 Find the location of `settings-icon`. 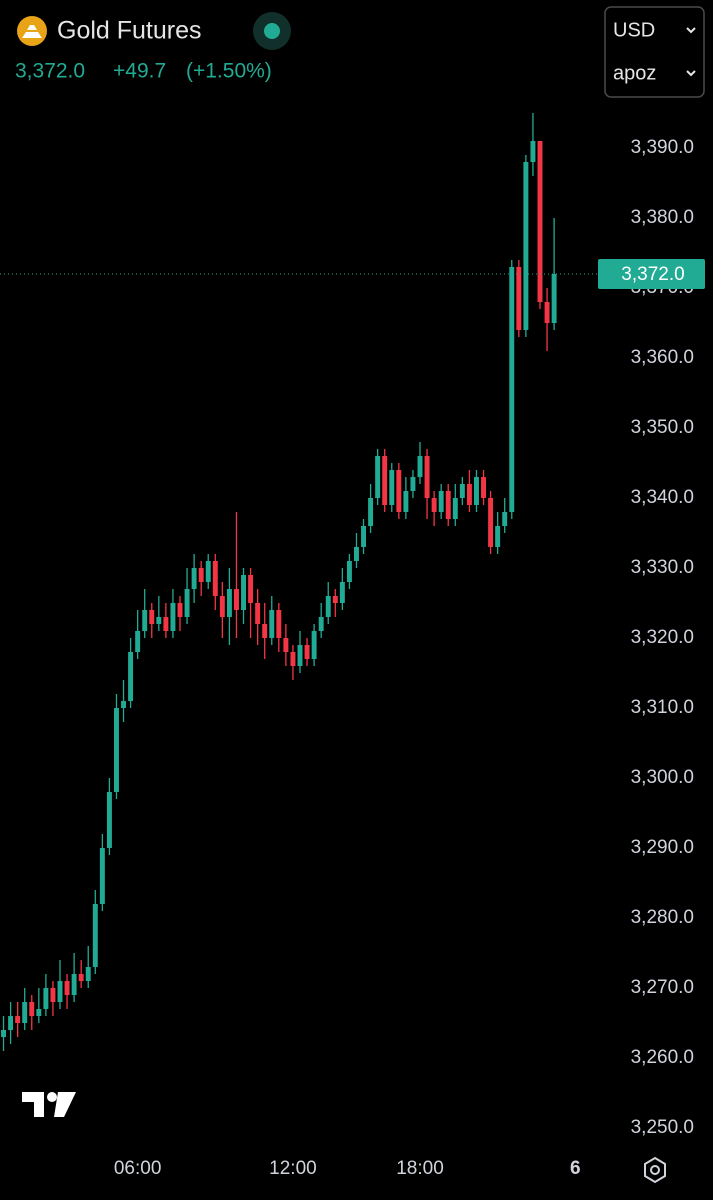

settings-icon is located at coordinates (655, 1170).